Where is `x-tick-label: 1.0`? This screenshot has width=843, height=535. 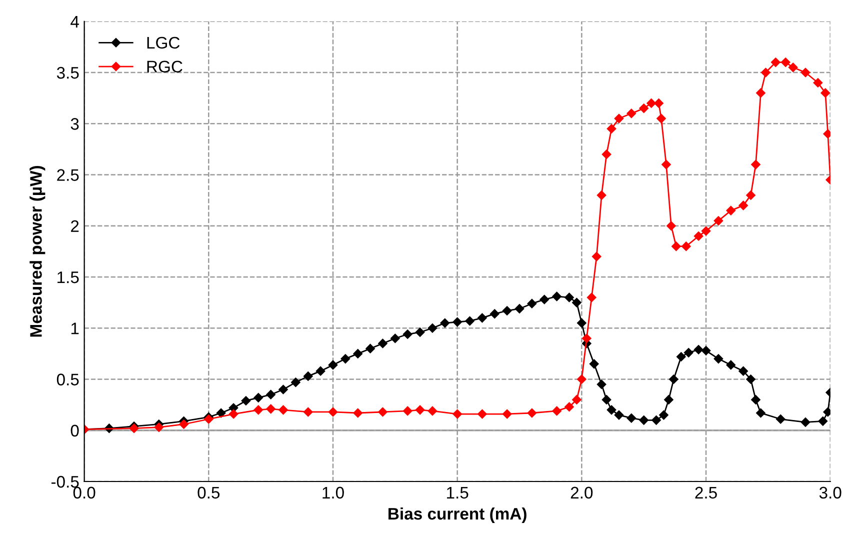
x-tick-label: 1.0 is located at coordinates (333, 492).